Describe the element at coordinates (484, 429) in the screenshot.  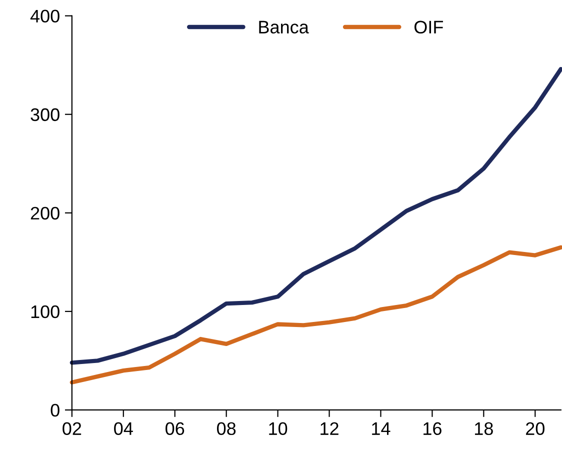
I see `x-tick-label: 18` at that location.